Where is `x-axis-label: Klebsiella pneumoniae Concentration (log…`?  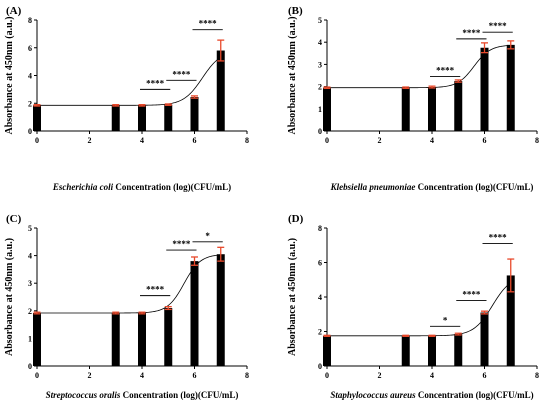 x-axis-label: Klebsiella pneumoniae Concentration (log… is located at coordinates (432, 187).